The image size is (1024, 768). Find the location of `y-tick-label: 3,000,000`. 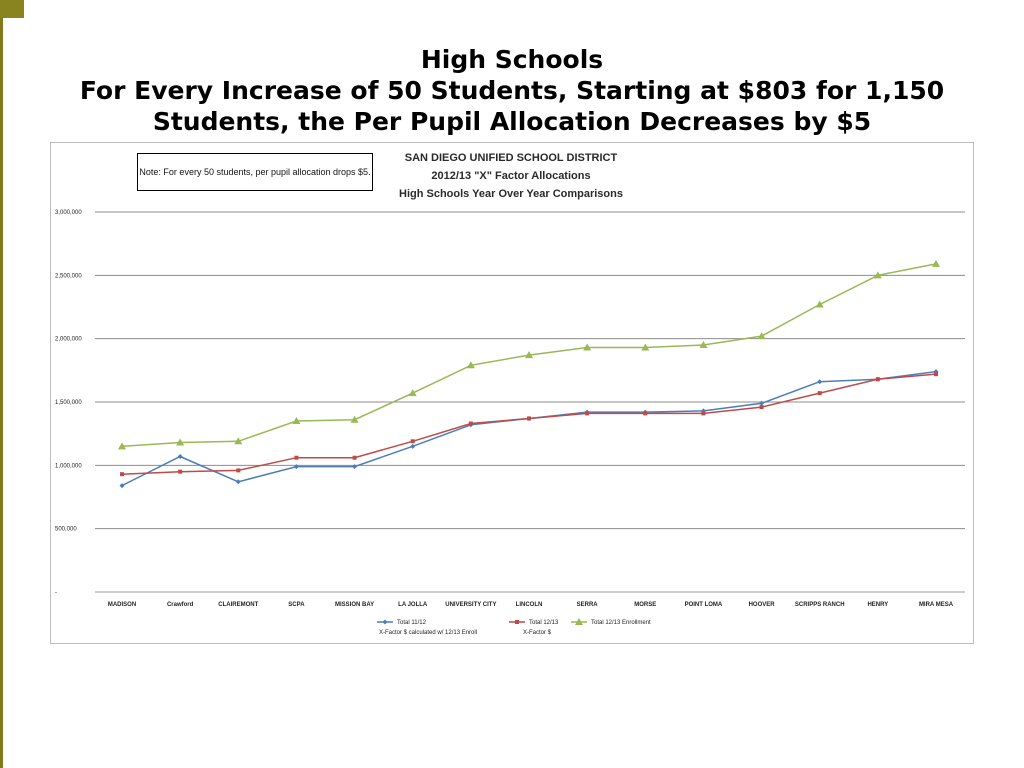

y-tick-label: 3,000,000 is located at coordinates (68, 213).